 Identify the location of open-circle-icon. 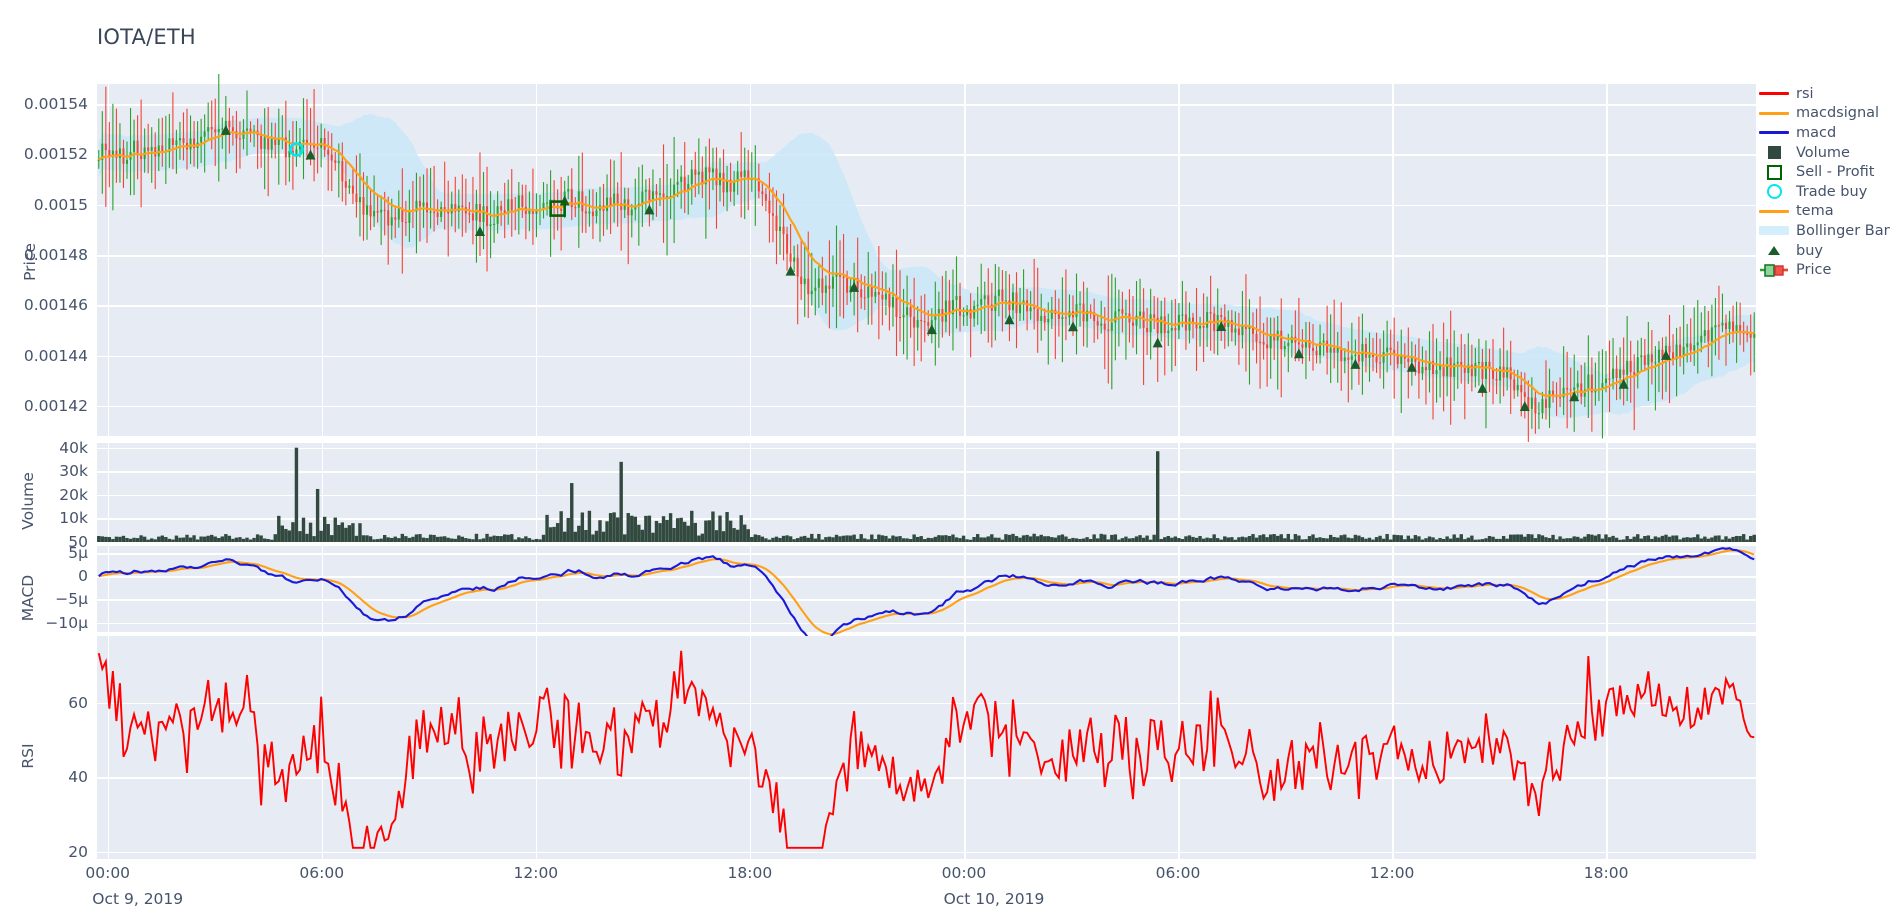
(1774, 192).